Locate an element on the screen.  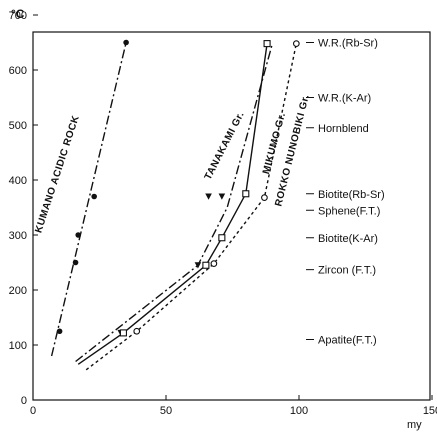
x-tick-label: 100 is located at coordinates (299, 411).